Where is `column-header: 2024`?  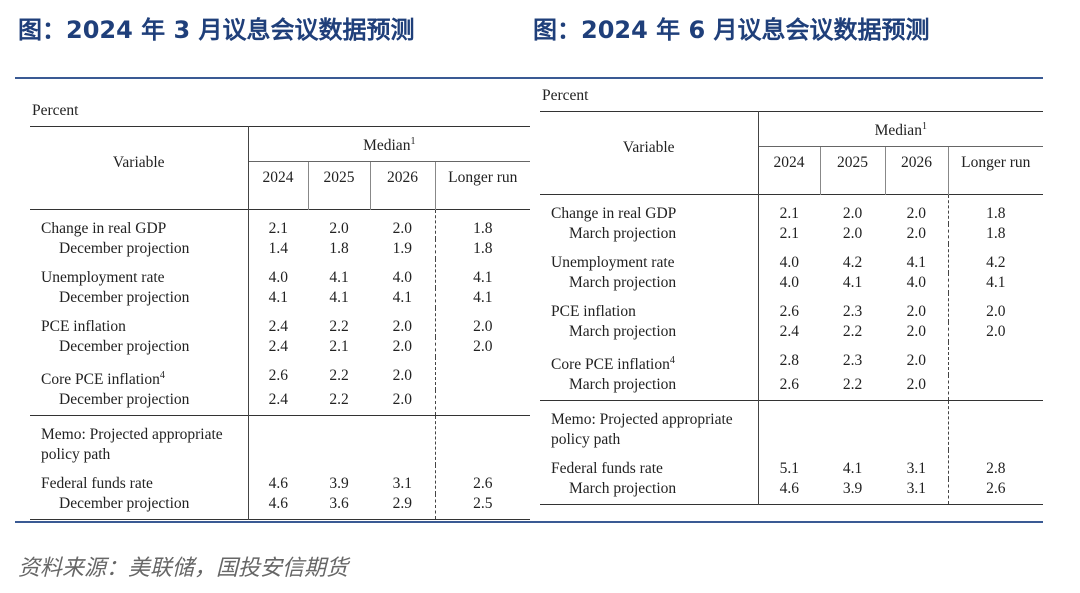
column-header: 2024 is located at coordinates (789, 170).